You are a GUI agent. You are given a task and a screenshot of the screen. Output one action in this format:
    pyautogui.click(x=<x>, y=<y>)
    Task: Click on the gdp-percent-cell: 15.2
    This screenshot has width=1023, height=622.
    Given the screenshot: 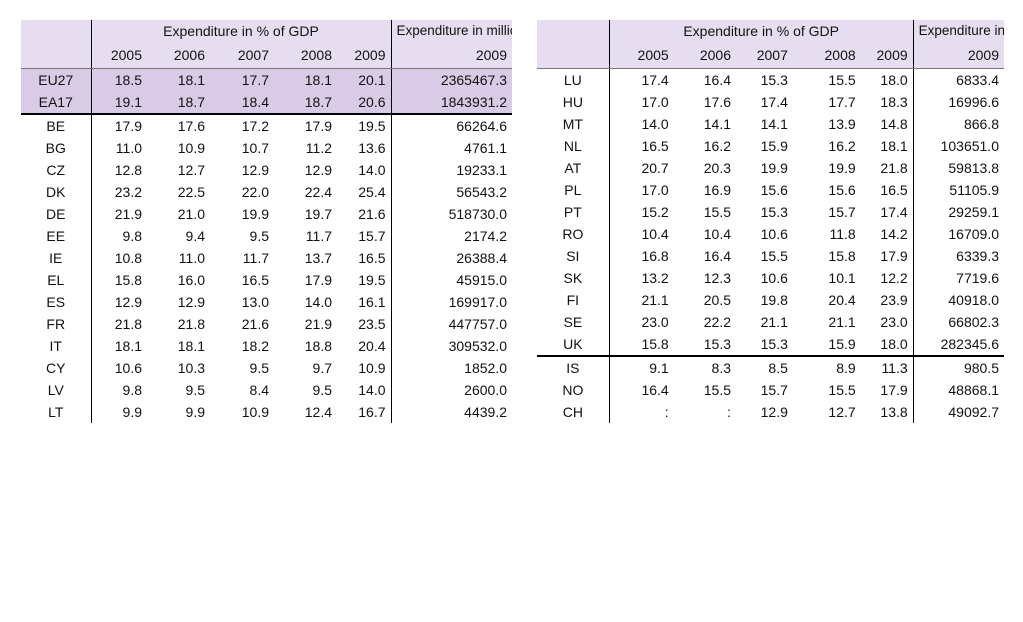 What is the action you would take?
    pyautogui.click(x=641, y=212)
    